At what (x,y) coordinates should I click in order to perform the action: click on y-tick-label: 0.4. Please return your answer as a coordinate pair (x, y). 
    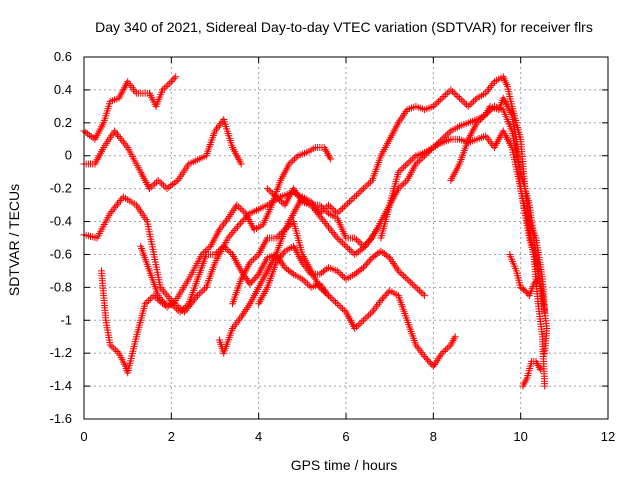
    Looking at the image, I should click on (63, 89).